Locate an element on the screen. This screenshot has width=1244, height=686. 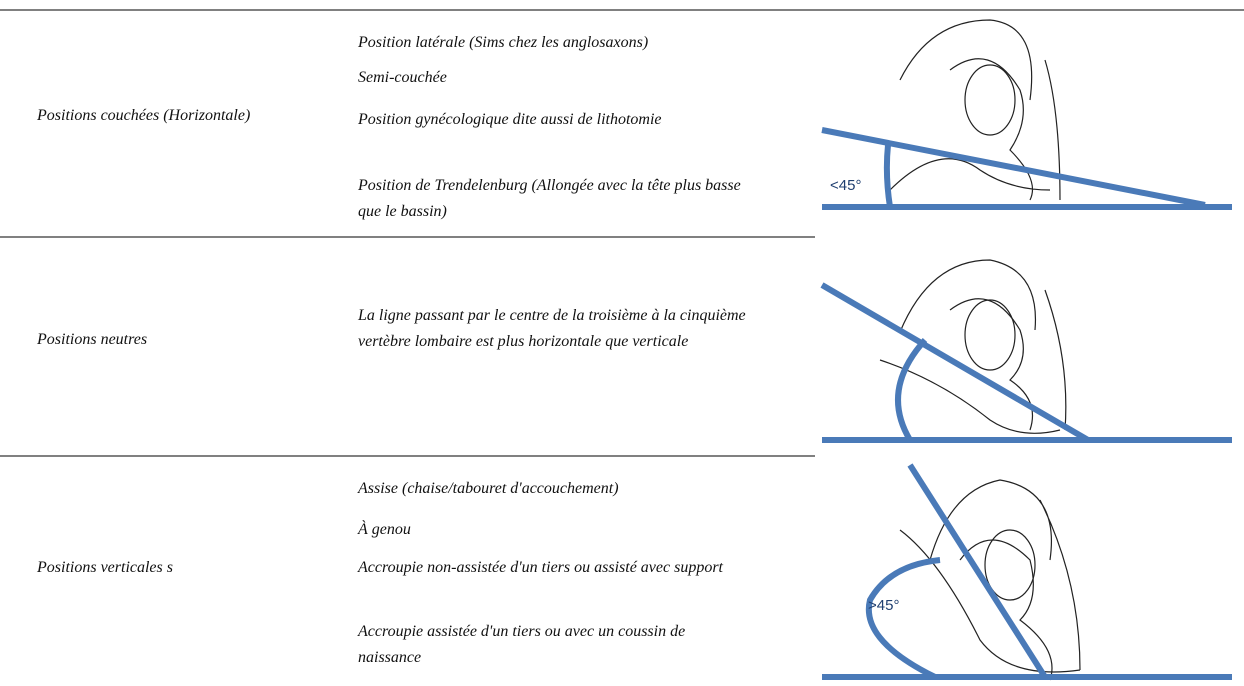
category: Positions verticales s is located at coordinates (105, 567).